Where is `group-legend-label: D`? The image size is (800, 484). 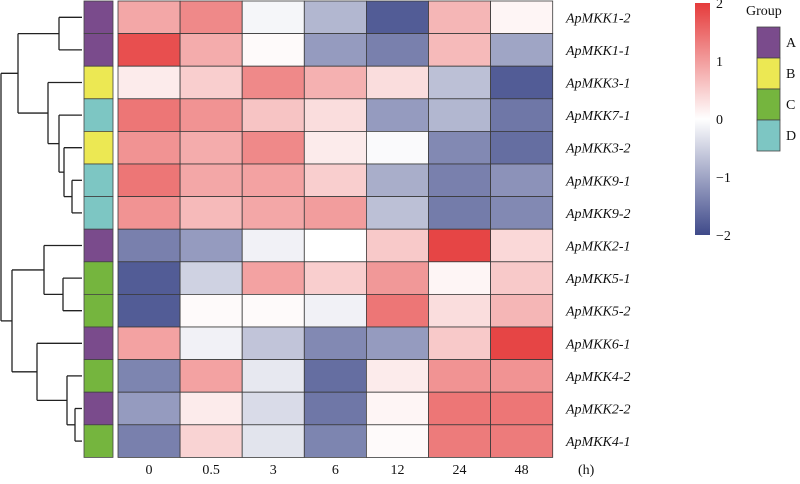 group-legend-label: D is located at coordinates (791, 136).